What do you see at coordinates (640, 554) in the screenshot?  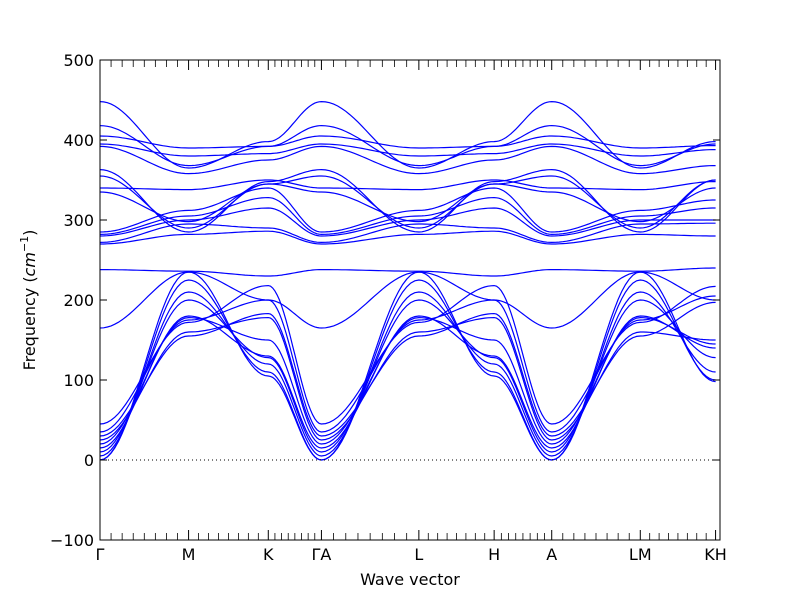 I see `x-tick-label-7: LM` at bounding box center [640, 554].